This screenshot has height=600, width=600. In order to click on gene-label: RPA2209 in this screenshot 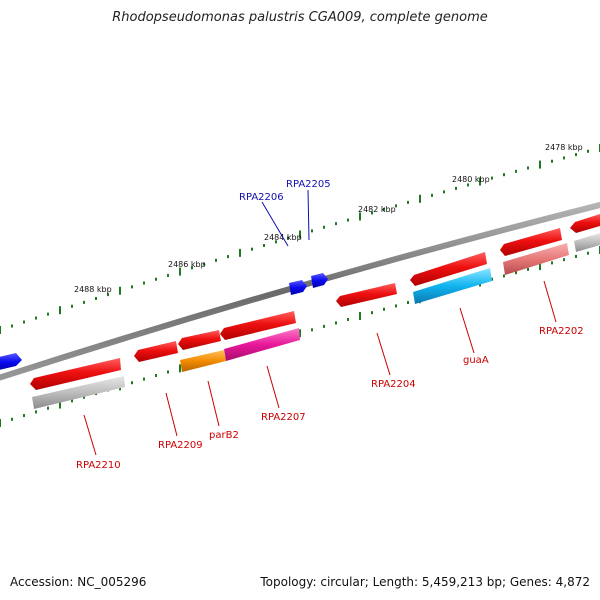, I will do `click(180, 445)`.